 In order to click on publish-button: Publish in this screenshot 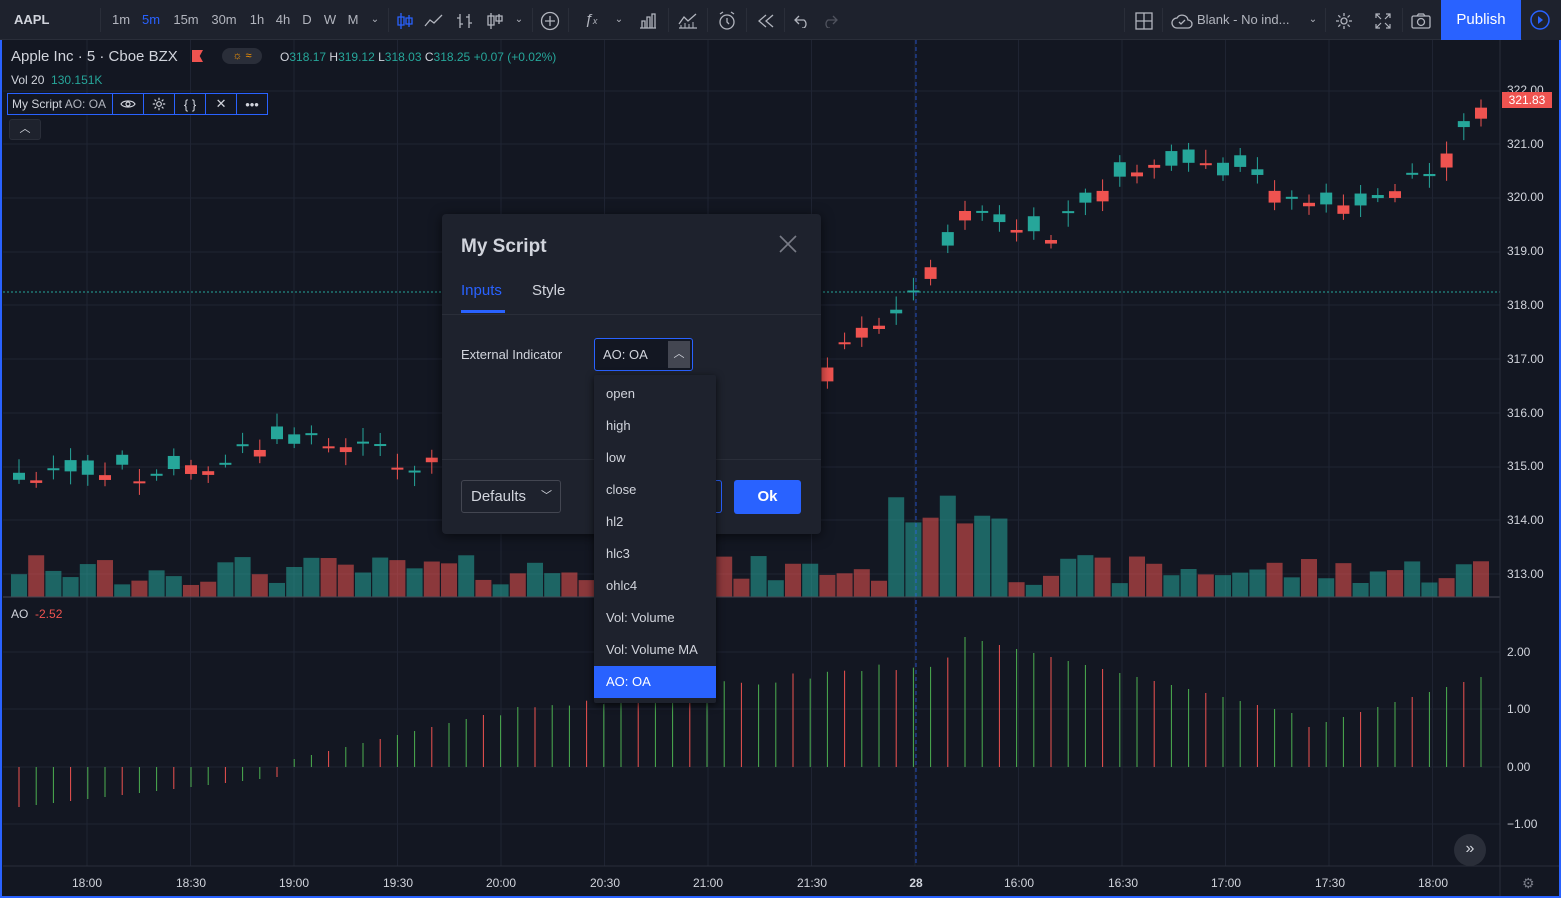, I will do `click(1481, 20)`.